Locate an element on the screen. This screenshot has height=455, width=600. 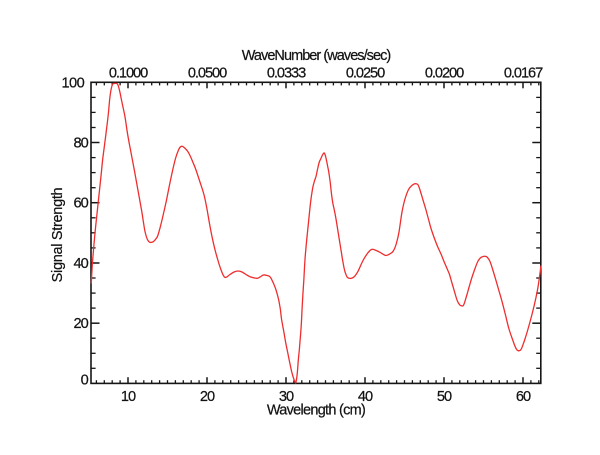
svg-text: 50 is located at coordinates (444, 397).